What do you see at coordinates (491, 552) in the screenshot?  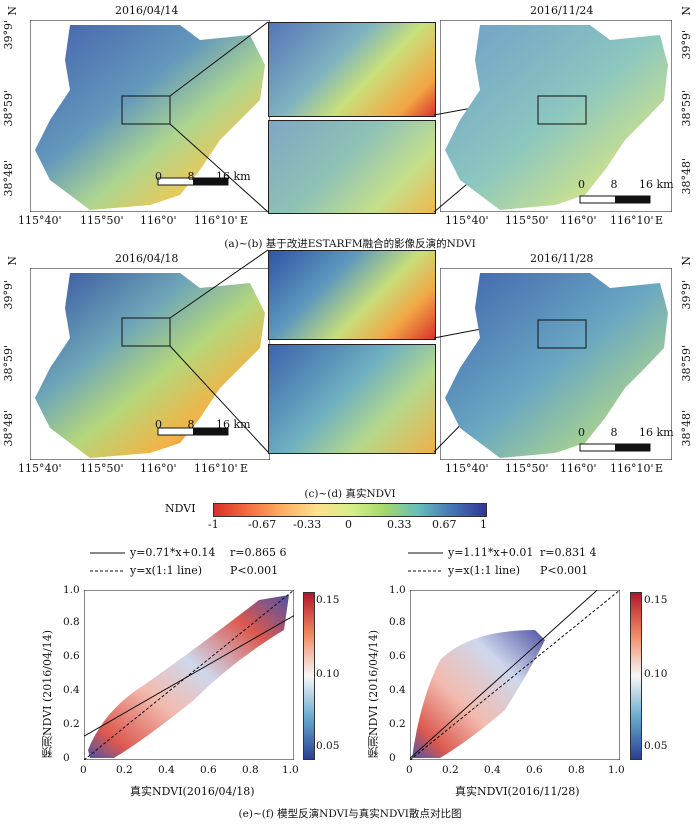 I see `fit-label-right: y=1.11*x+0.01` at bounding box center [491, 552].